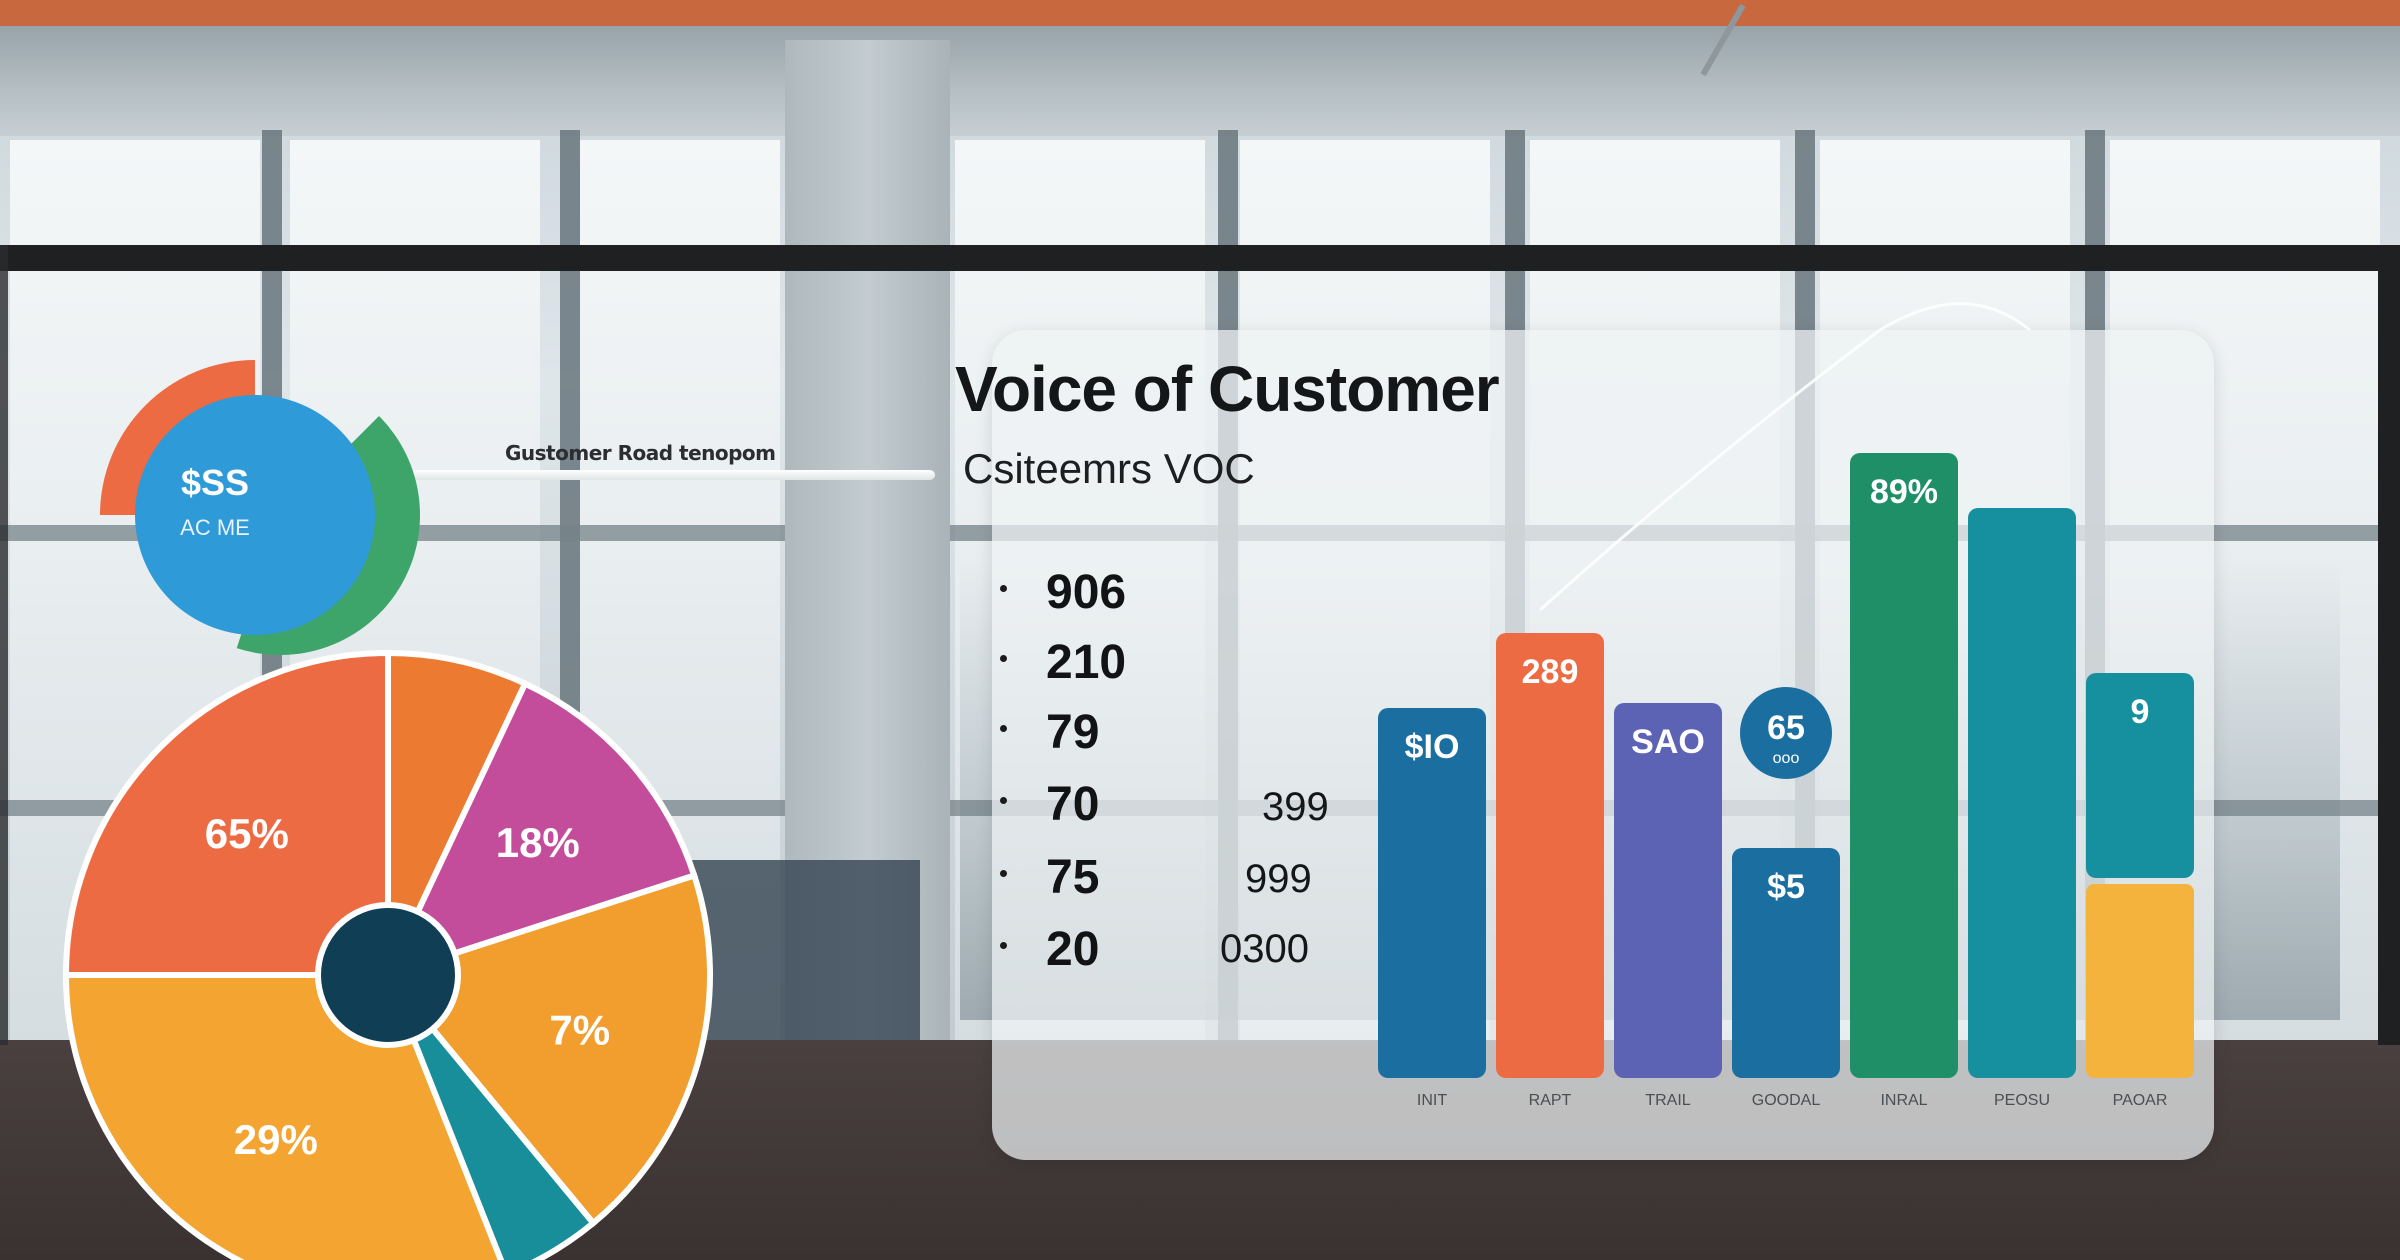 This screenshot has width=2400, height=1260. I want to click on screen-frame-left, so click(4, 645).